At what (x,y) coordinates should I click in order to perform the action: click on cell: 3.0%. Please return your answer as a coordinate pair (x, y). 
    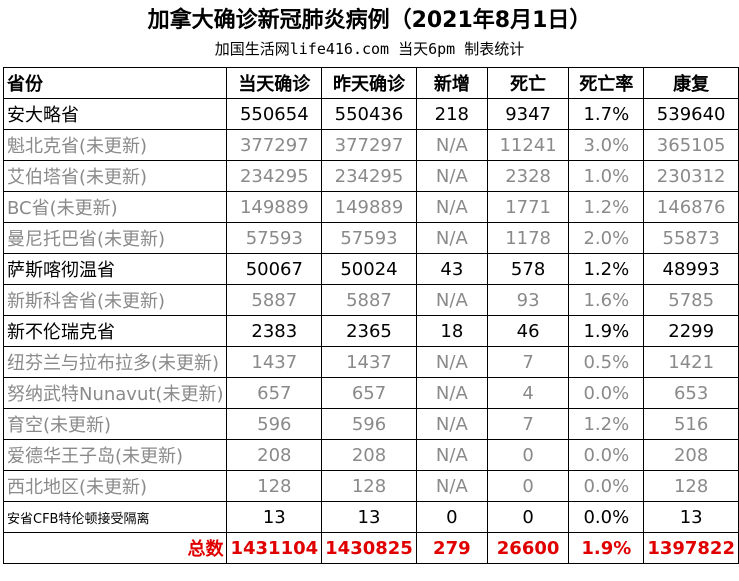
    Looking at the image, I should click on (606, 145).